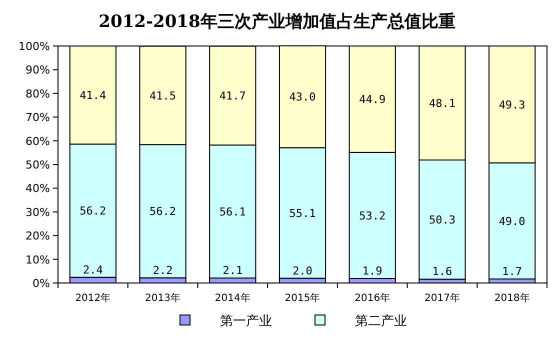 This screenshot has height=340, width=554. I want to click on legend-label: 第二产业, so click(381, 321).